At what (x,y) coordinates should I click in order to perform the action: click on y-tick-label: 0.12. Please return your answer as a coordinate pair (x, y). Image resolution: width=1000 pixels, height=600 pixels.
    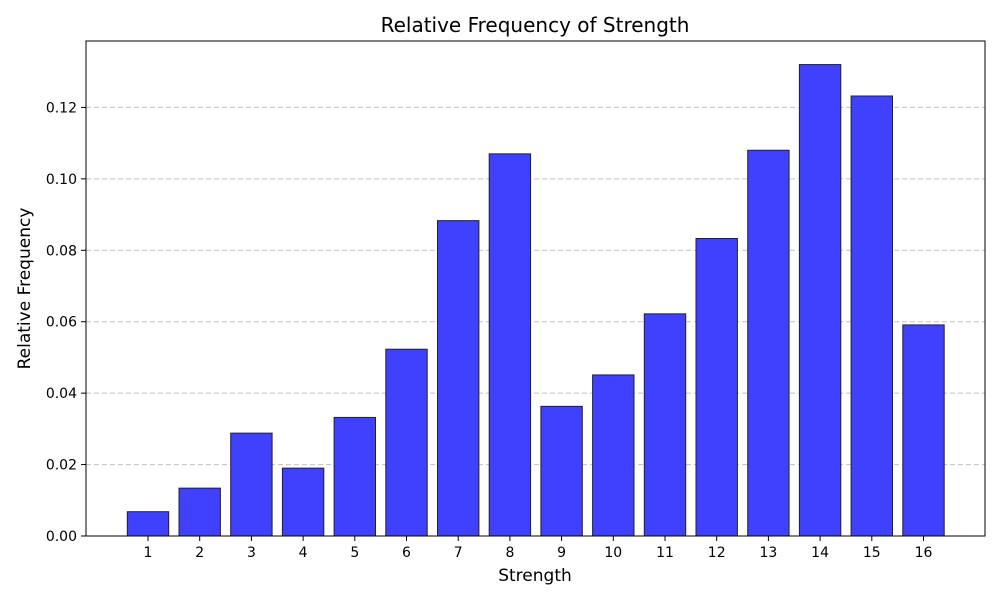
    Looking at the image, I should click on (61, 108).